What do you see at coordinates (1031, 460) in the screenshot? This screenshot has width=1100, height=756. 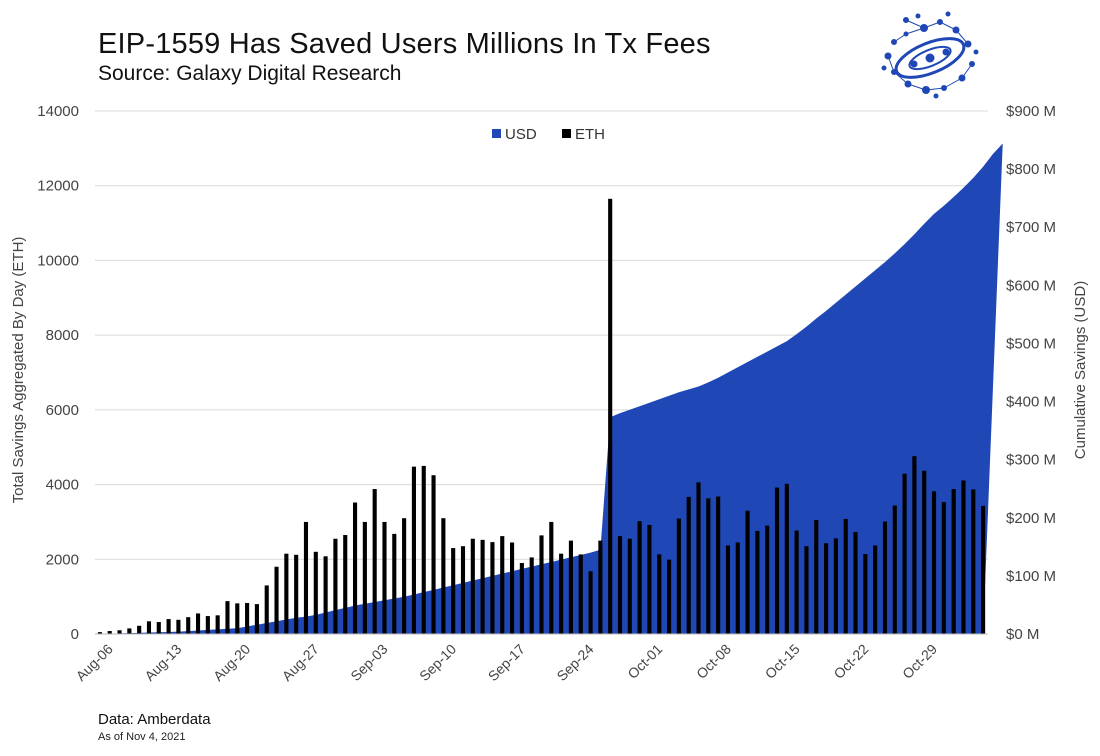 I see `y-right-tick-label: $300 M` at bounding box center [1031, 460].